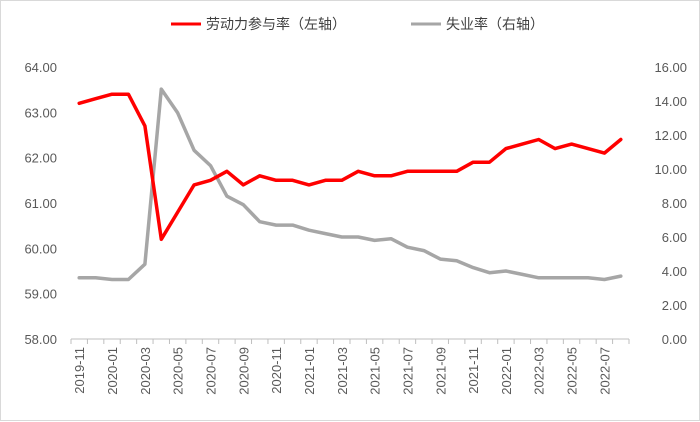 The width and height of the screenshot is (700, 422). Describe the element at coordinates (40, 112) in the screenshot. I see `y-left-tick-label: 63.00` at that location.